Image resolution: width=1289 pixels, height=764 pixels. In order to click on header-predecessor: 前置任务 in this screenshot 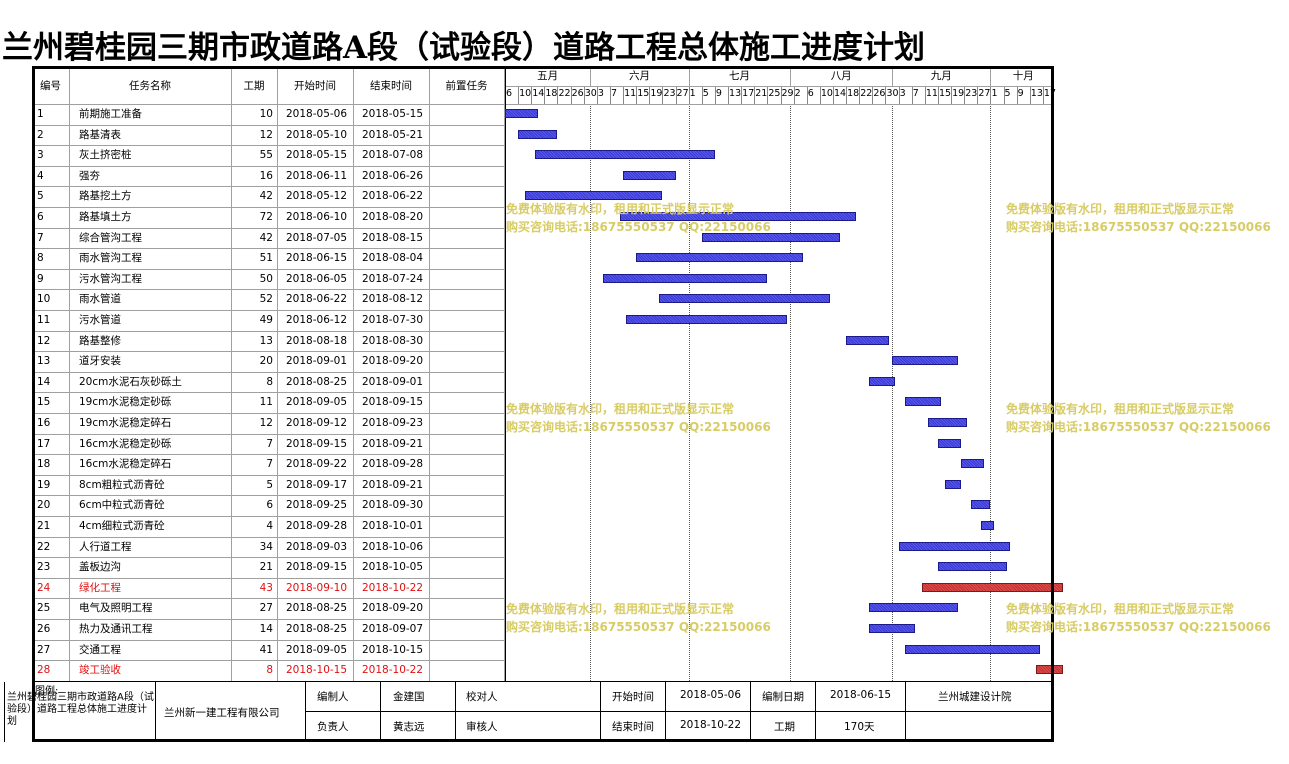, I will do `click(466, 86)`.